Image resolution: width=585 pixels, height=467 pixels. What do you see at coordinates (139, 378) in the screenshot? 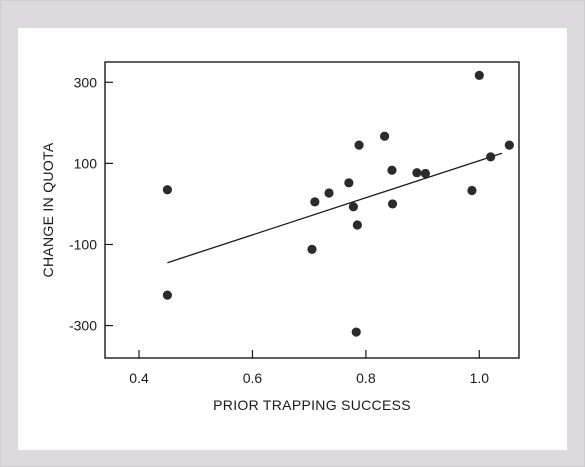
I see `x-tick-label: 0.4` at bounding box center [139, 378].